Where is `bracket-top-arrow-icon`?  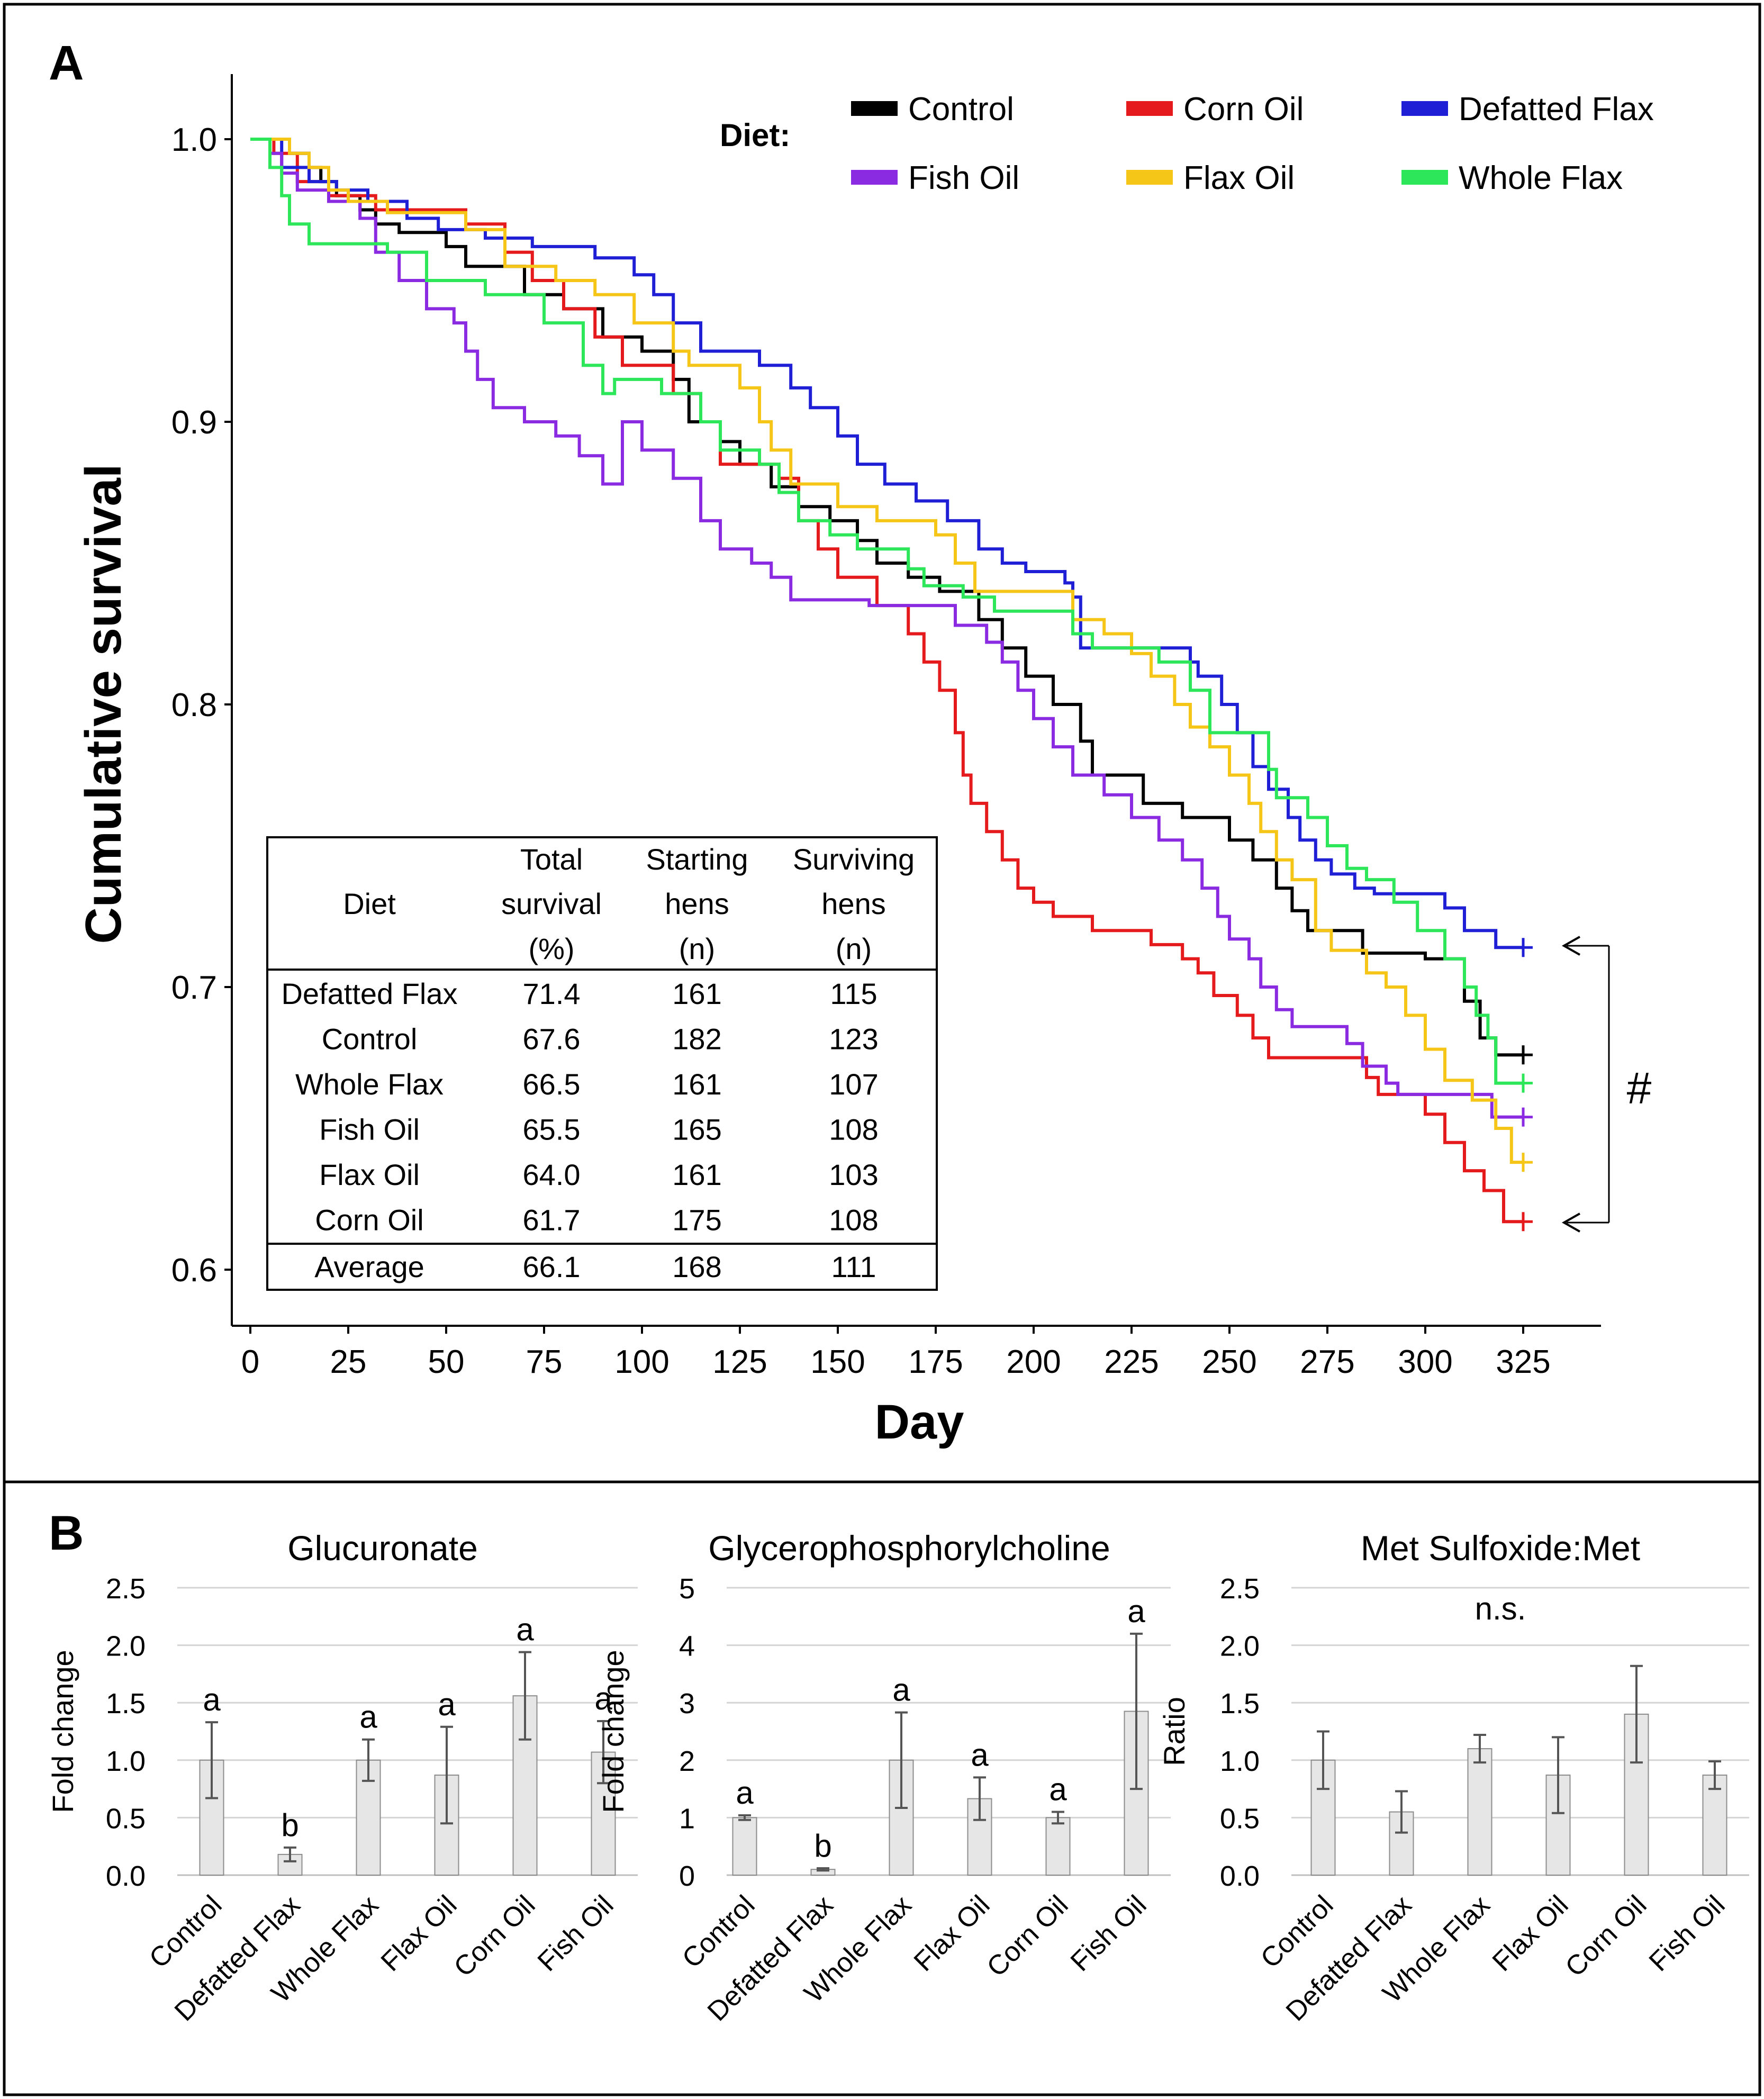
bracket-top-arrow-icon is located at coordinates (1570, 946).